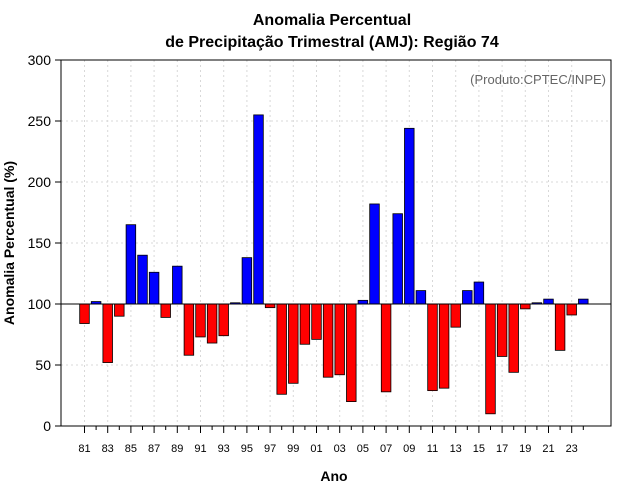  Describe the element at coordinates (340, 449) in the screenshot. I see `x-tick-label: 03` at that location.